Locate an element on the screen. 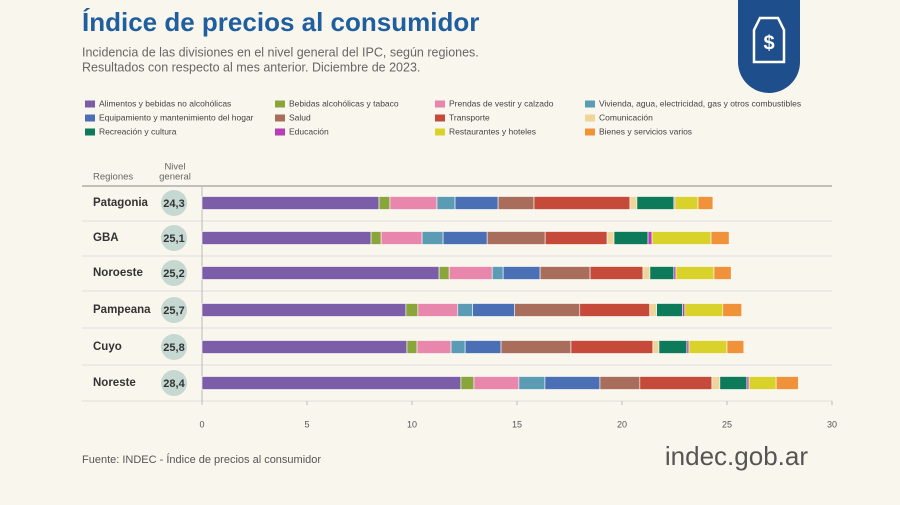 The height and width of the screenshot is (505, 900). x-tick-label: 20 is located at coordinates (622, 424).